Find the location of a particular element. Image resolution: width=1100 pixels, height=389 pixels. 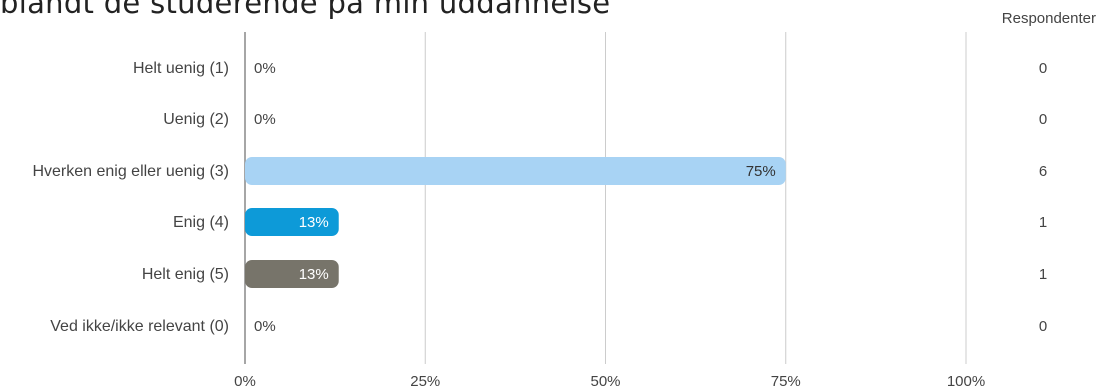

respondent-count: 6 is located at coordinates (1043, 171).